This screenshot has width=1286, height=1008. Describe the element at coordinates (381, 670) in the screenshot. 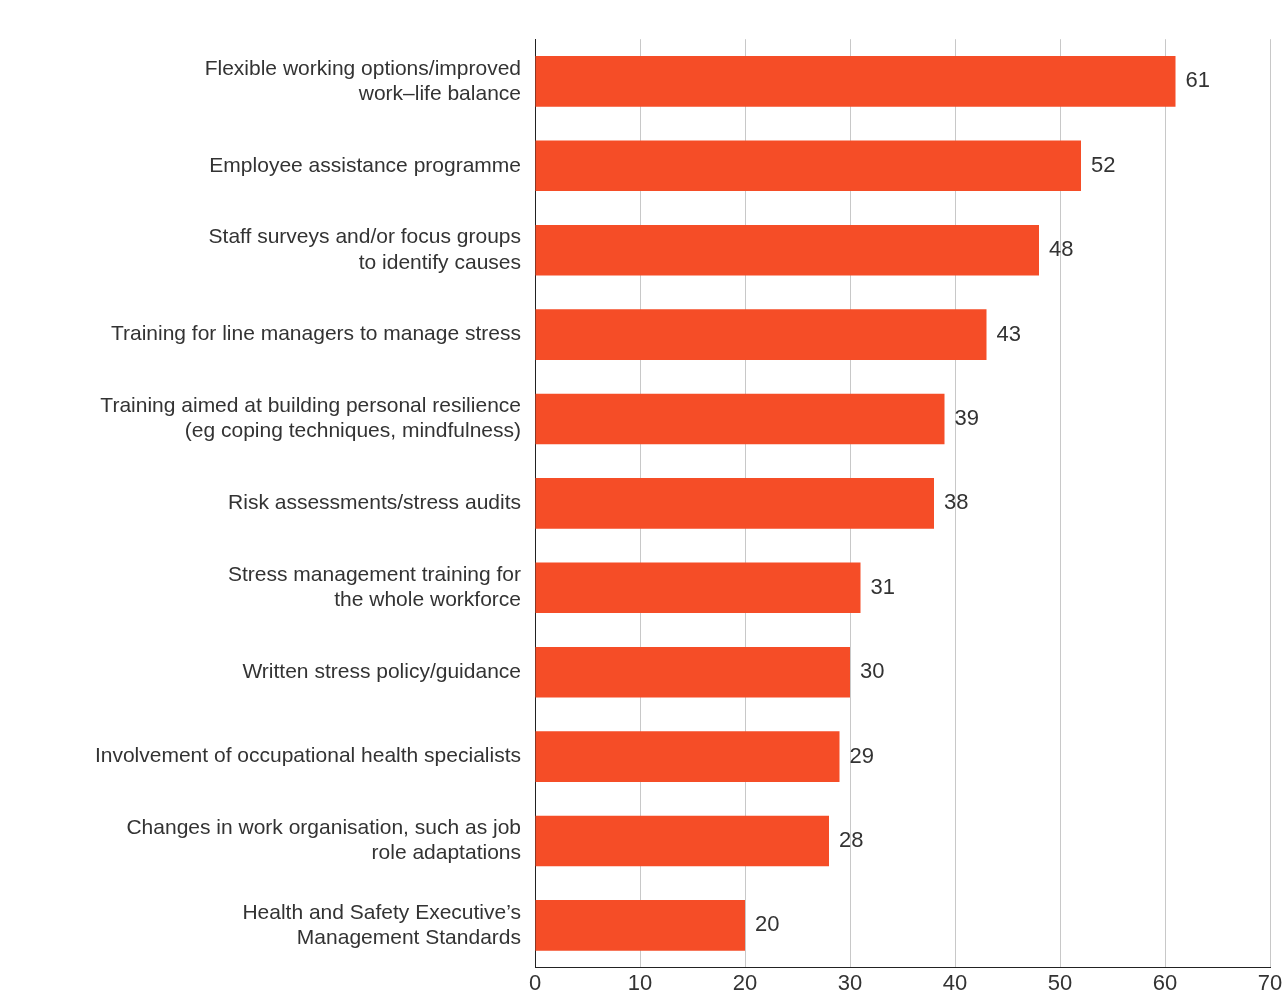

I see `y-tick-label: Written stress policy/guidance` at that location.